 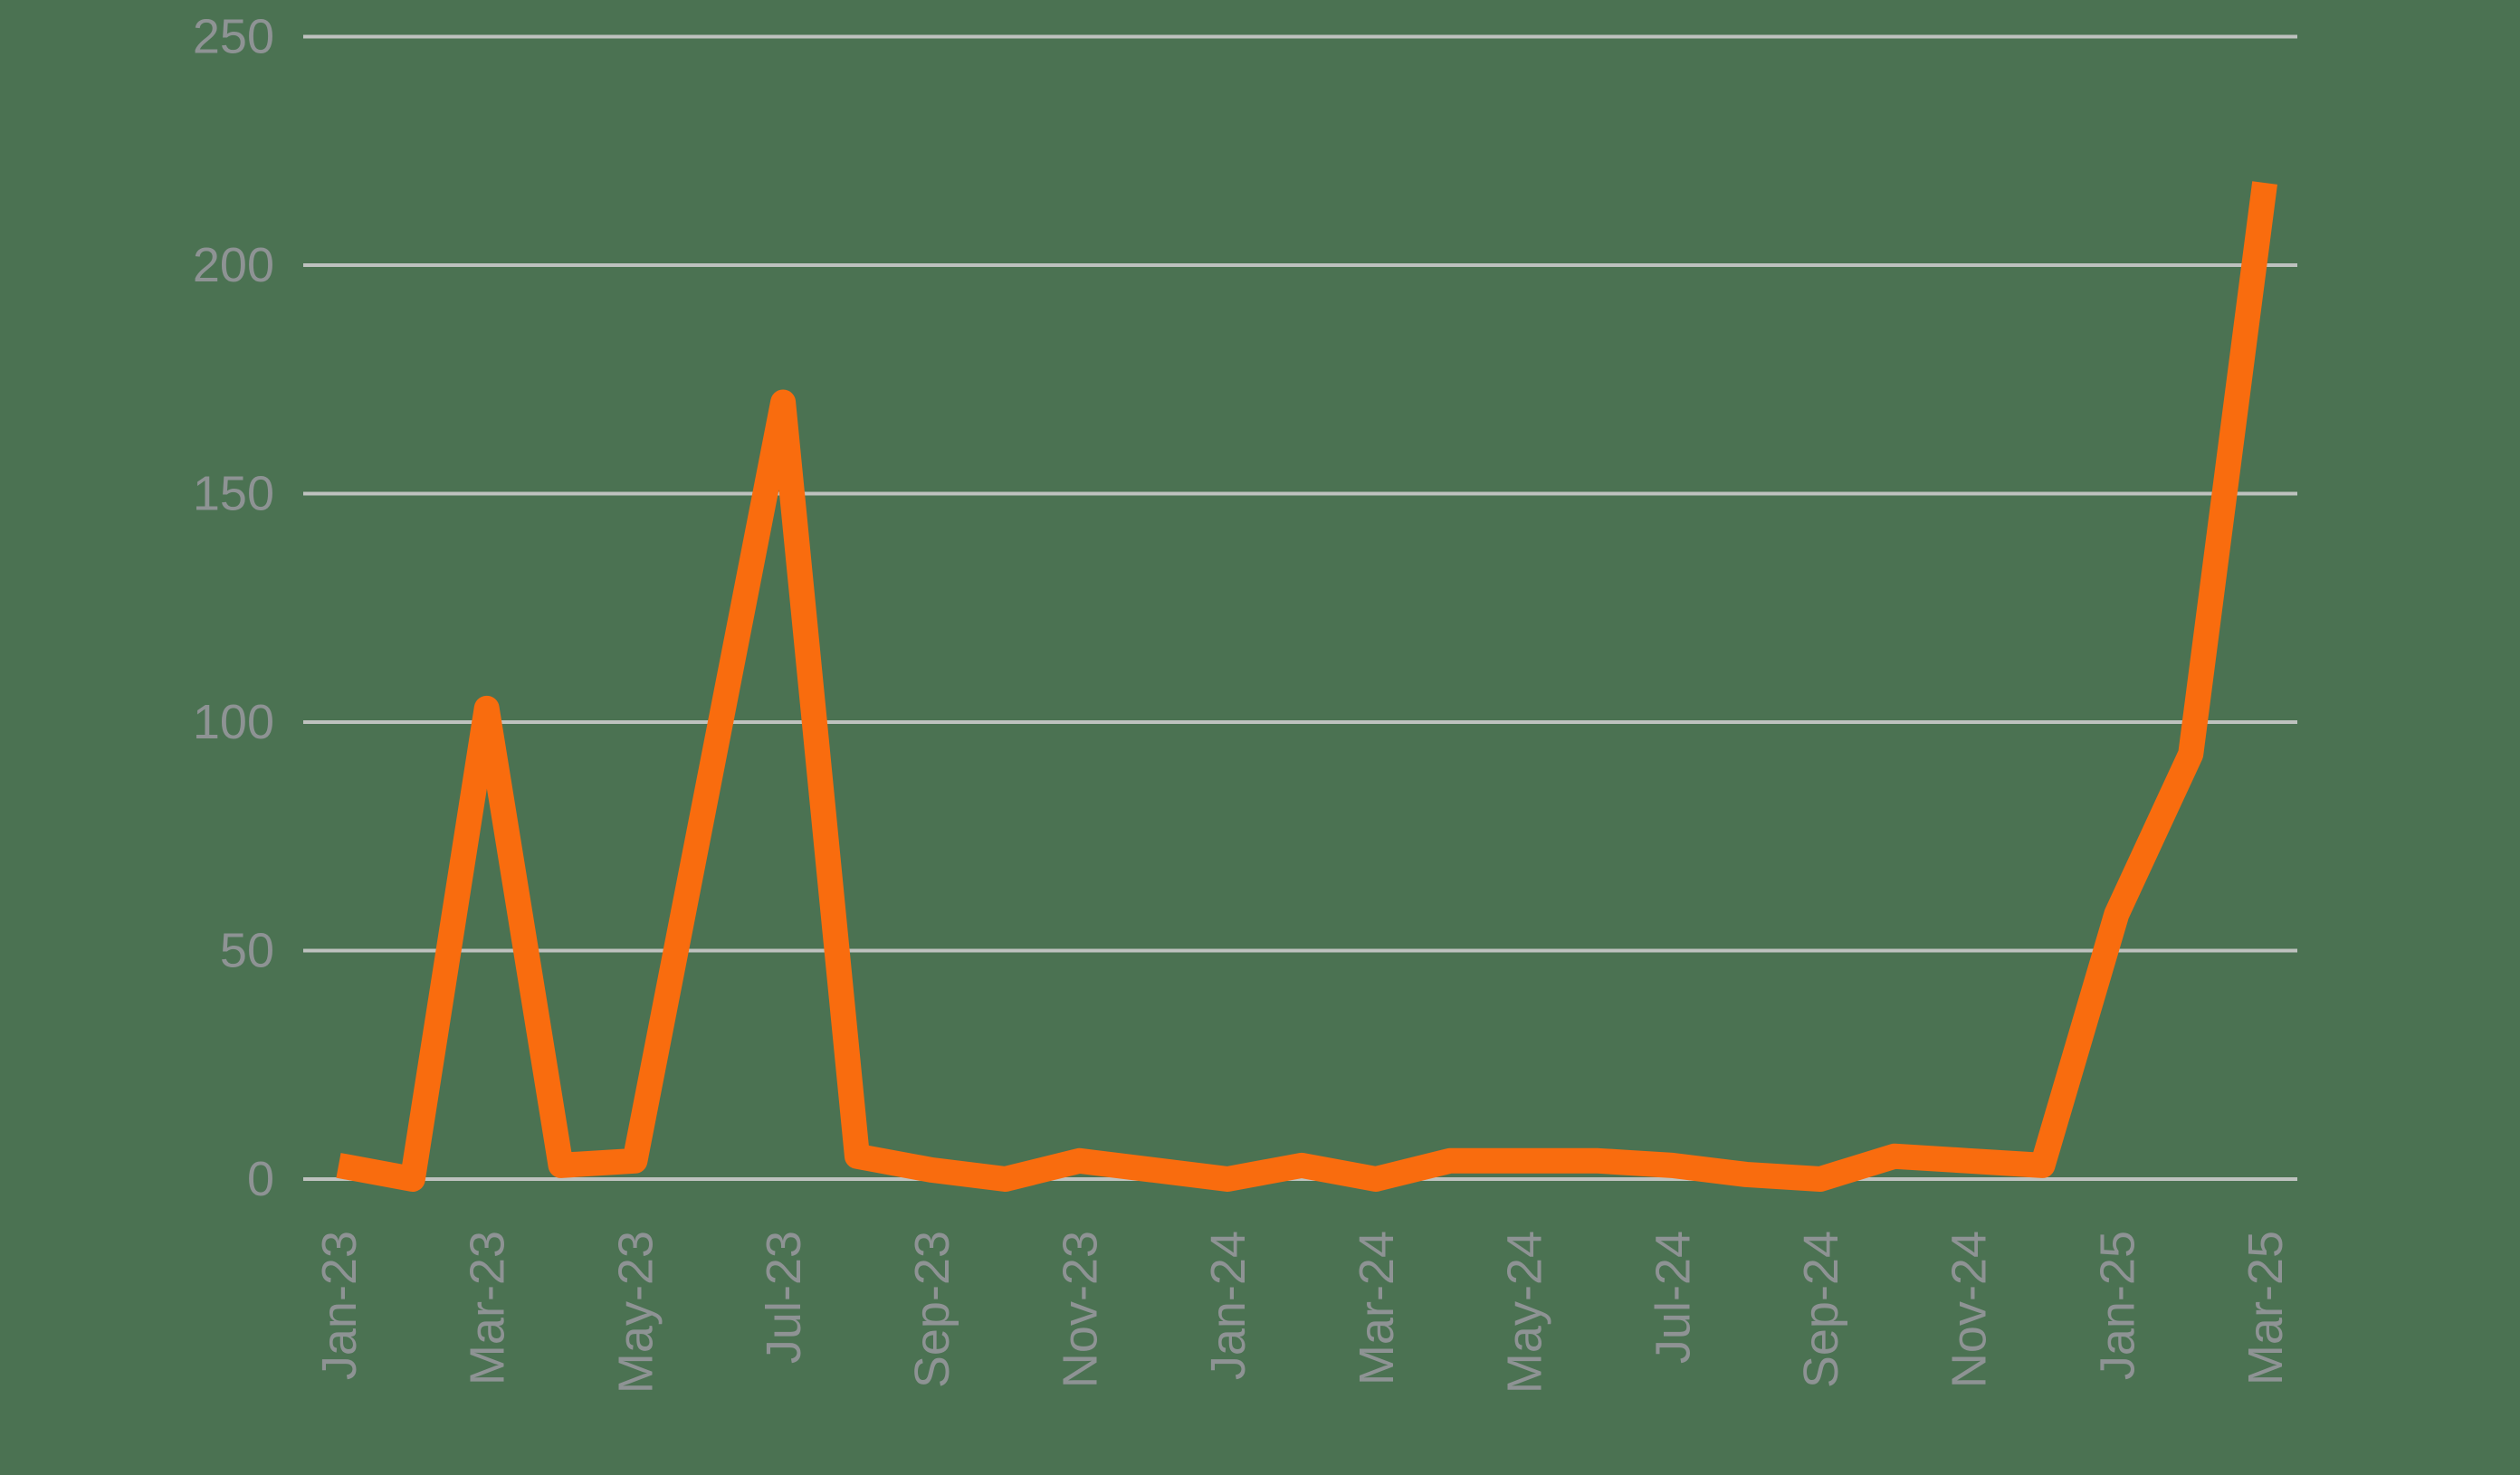 What do you see at coordinates (1228, 1305) in the screenshot?
I see `x-tick-label: Jan-24` at bounding box center [1228, 1305].